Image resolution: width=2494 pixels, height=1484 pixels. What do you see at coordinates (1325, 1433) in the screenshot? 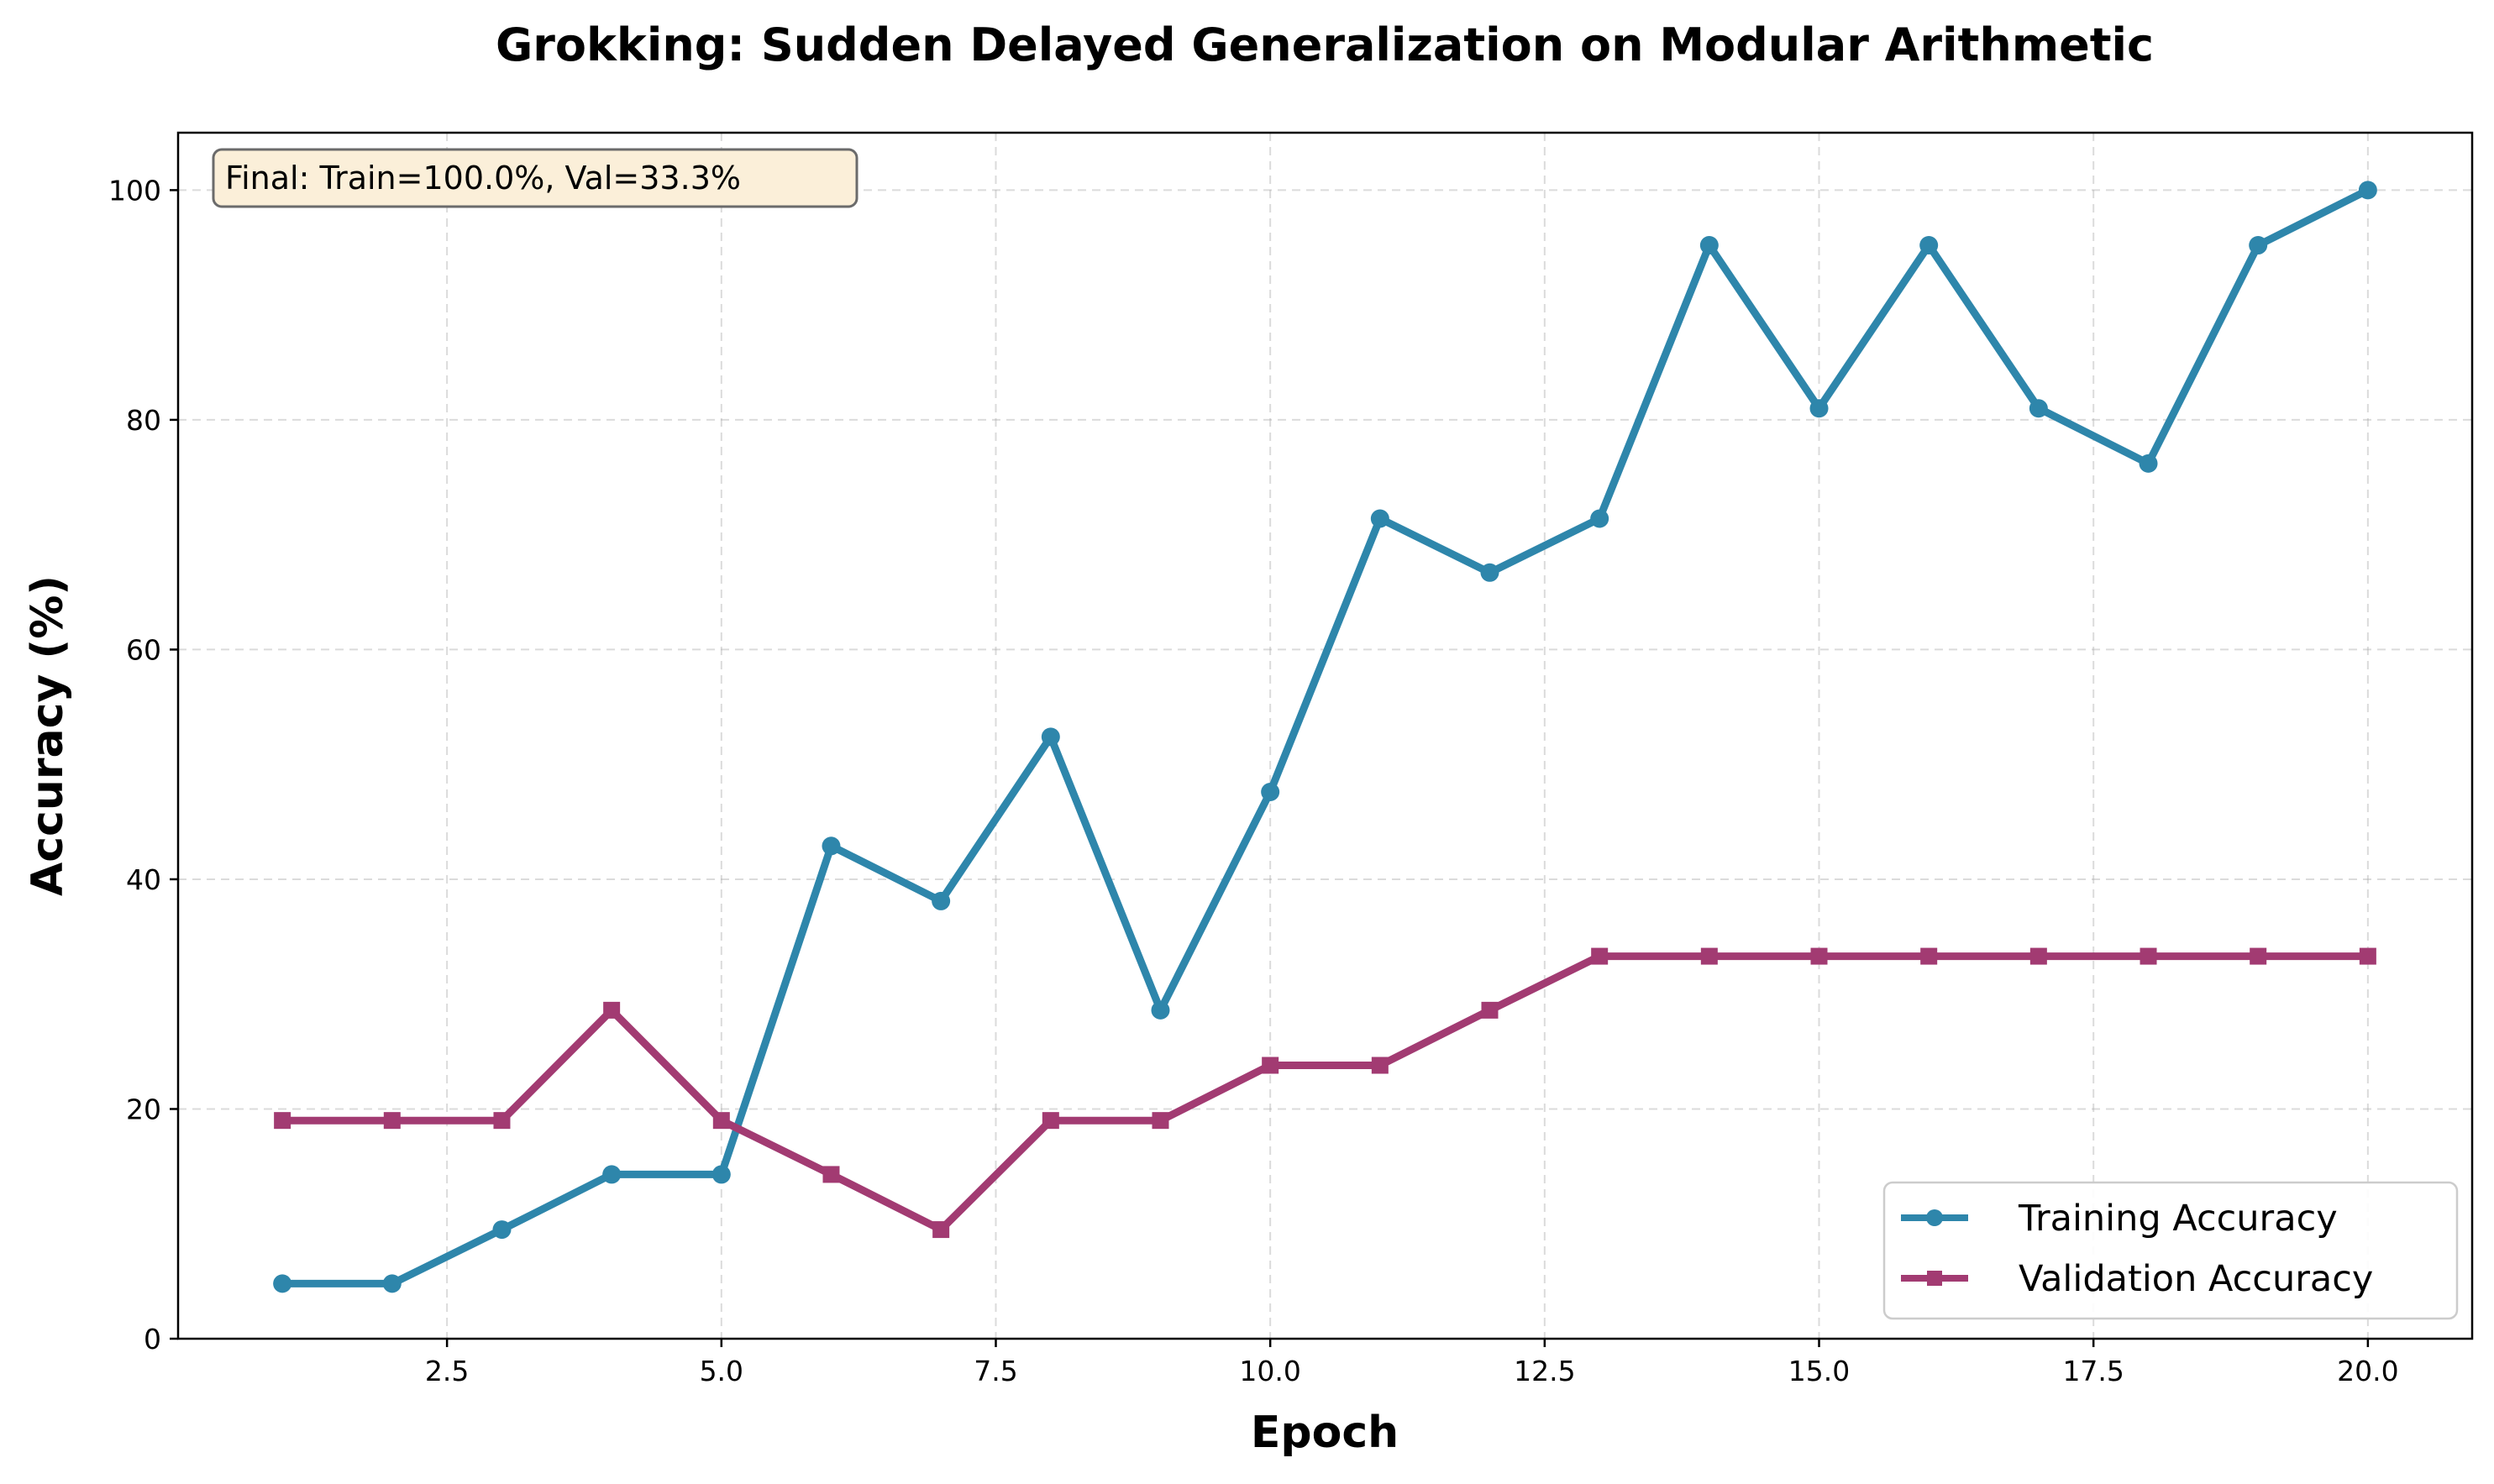
I see `x-axis-label: Epoch` at bounding box center [1325, 1433].